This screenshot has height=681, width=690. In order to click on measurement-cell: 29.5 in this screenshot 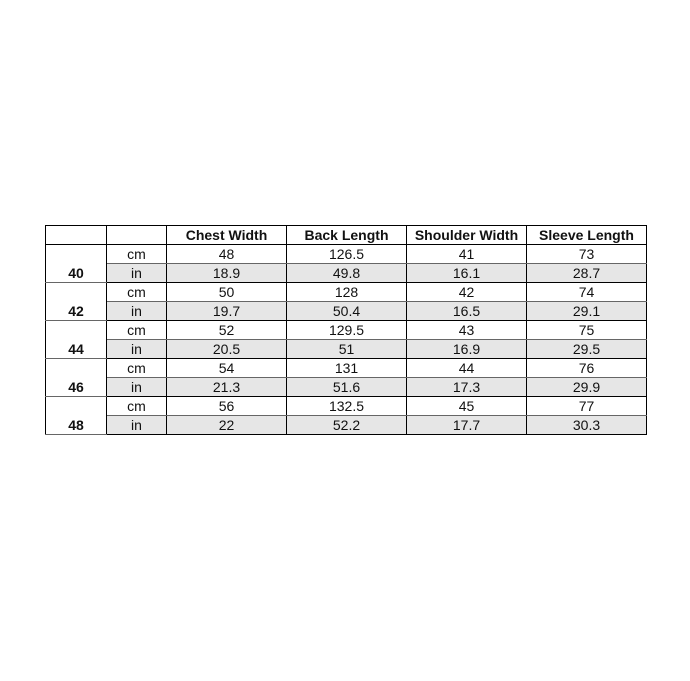, I will do `click(586, 349)`.